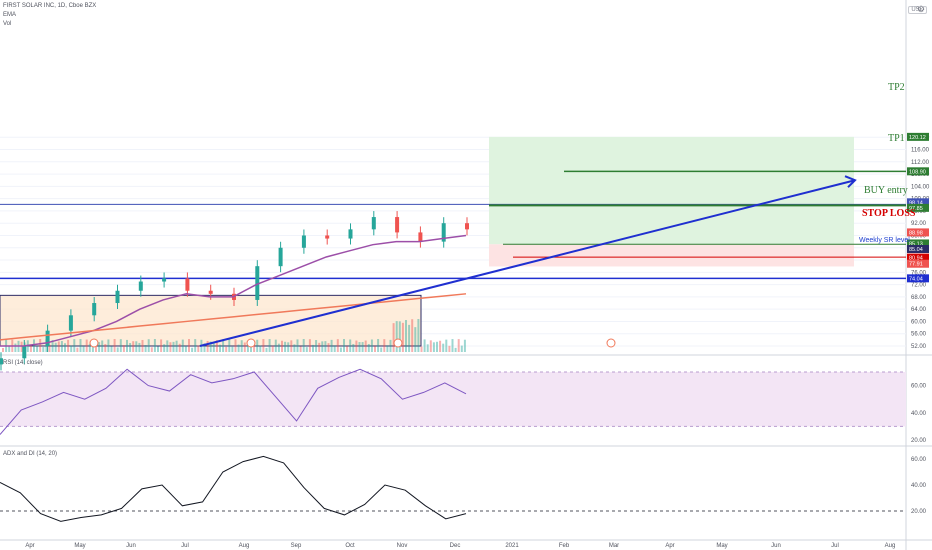 This screenshot has width=932, height=550. What do you see at coordinates (919, 273) in the screenshot?
I see `price-tick-label: 76.00` at bounding box center [919, 273].